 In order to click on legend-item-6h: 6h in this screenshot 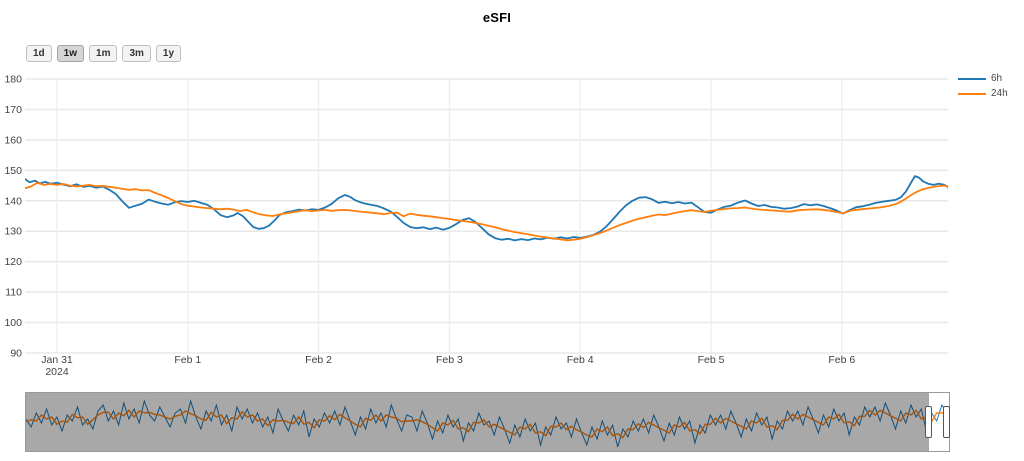, I will do `click(983, 78)`.